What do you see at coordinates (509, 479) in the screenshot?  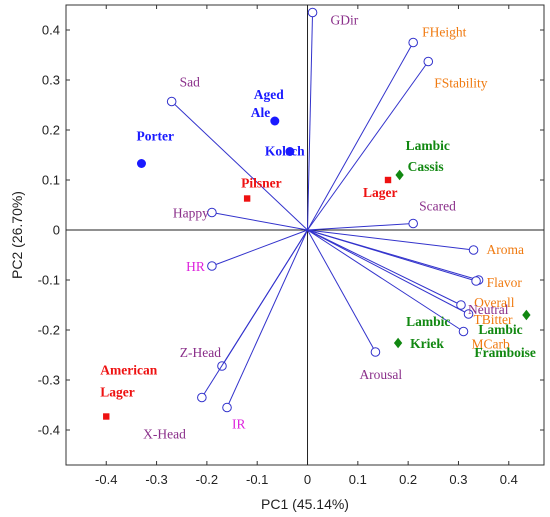 I see `x-tick-label: 0.4` at bounding box center [509, 479].